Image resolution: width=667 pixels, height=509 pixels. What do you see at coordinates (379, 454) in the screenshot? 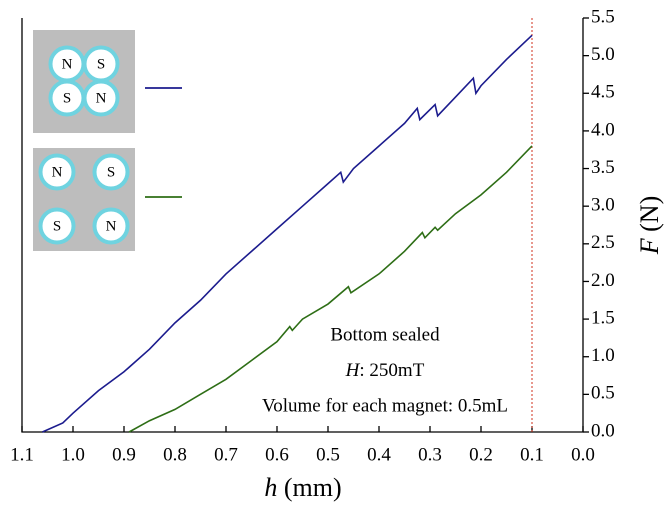
I see `x-tick-label: 0.4` at bounding box center [379, 454].